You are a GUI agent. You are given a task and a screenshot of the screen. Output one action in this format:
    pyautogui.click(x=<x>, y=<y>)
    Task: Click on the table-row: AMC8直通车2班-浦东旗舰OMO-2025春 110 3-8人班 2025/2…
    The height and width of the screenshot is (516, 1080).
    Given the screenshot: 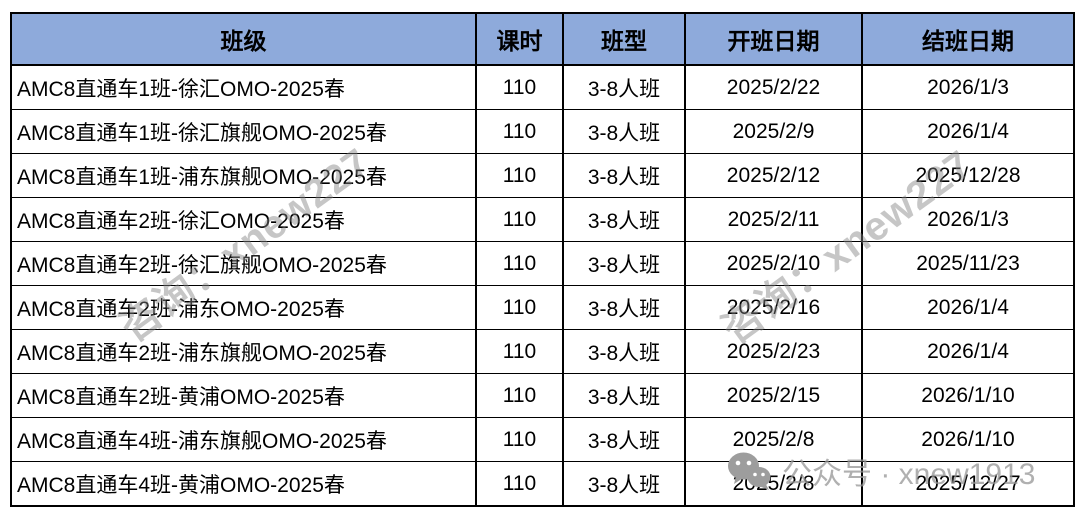 What is the action you would take?
    pyautogui.click(x=542, y=351)
    